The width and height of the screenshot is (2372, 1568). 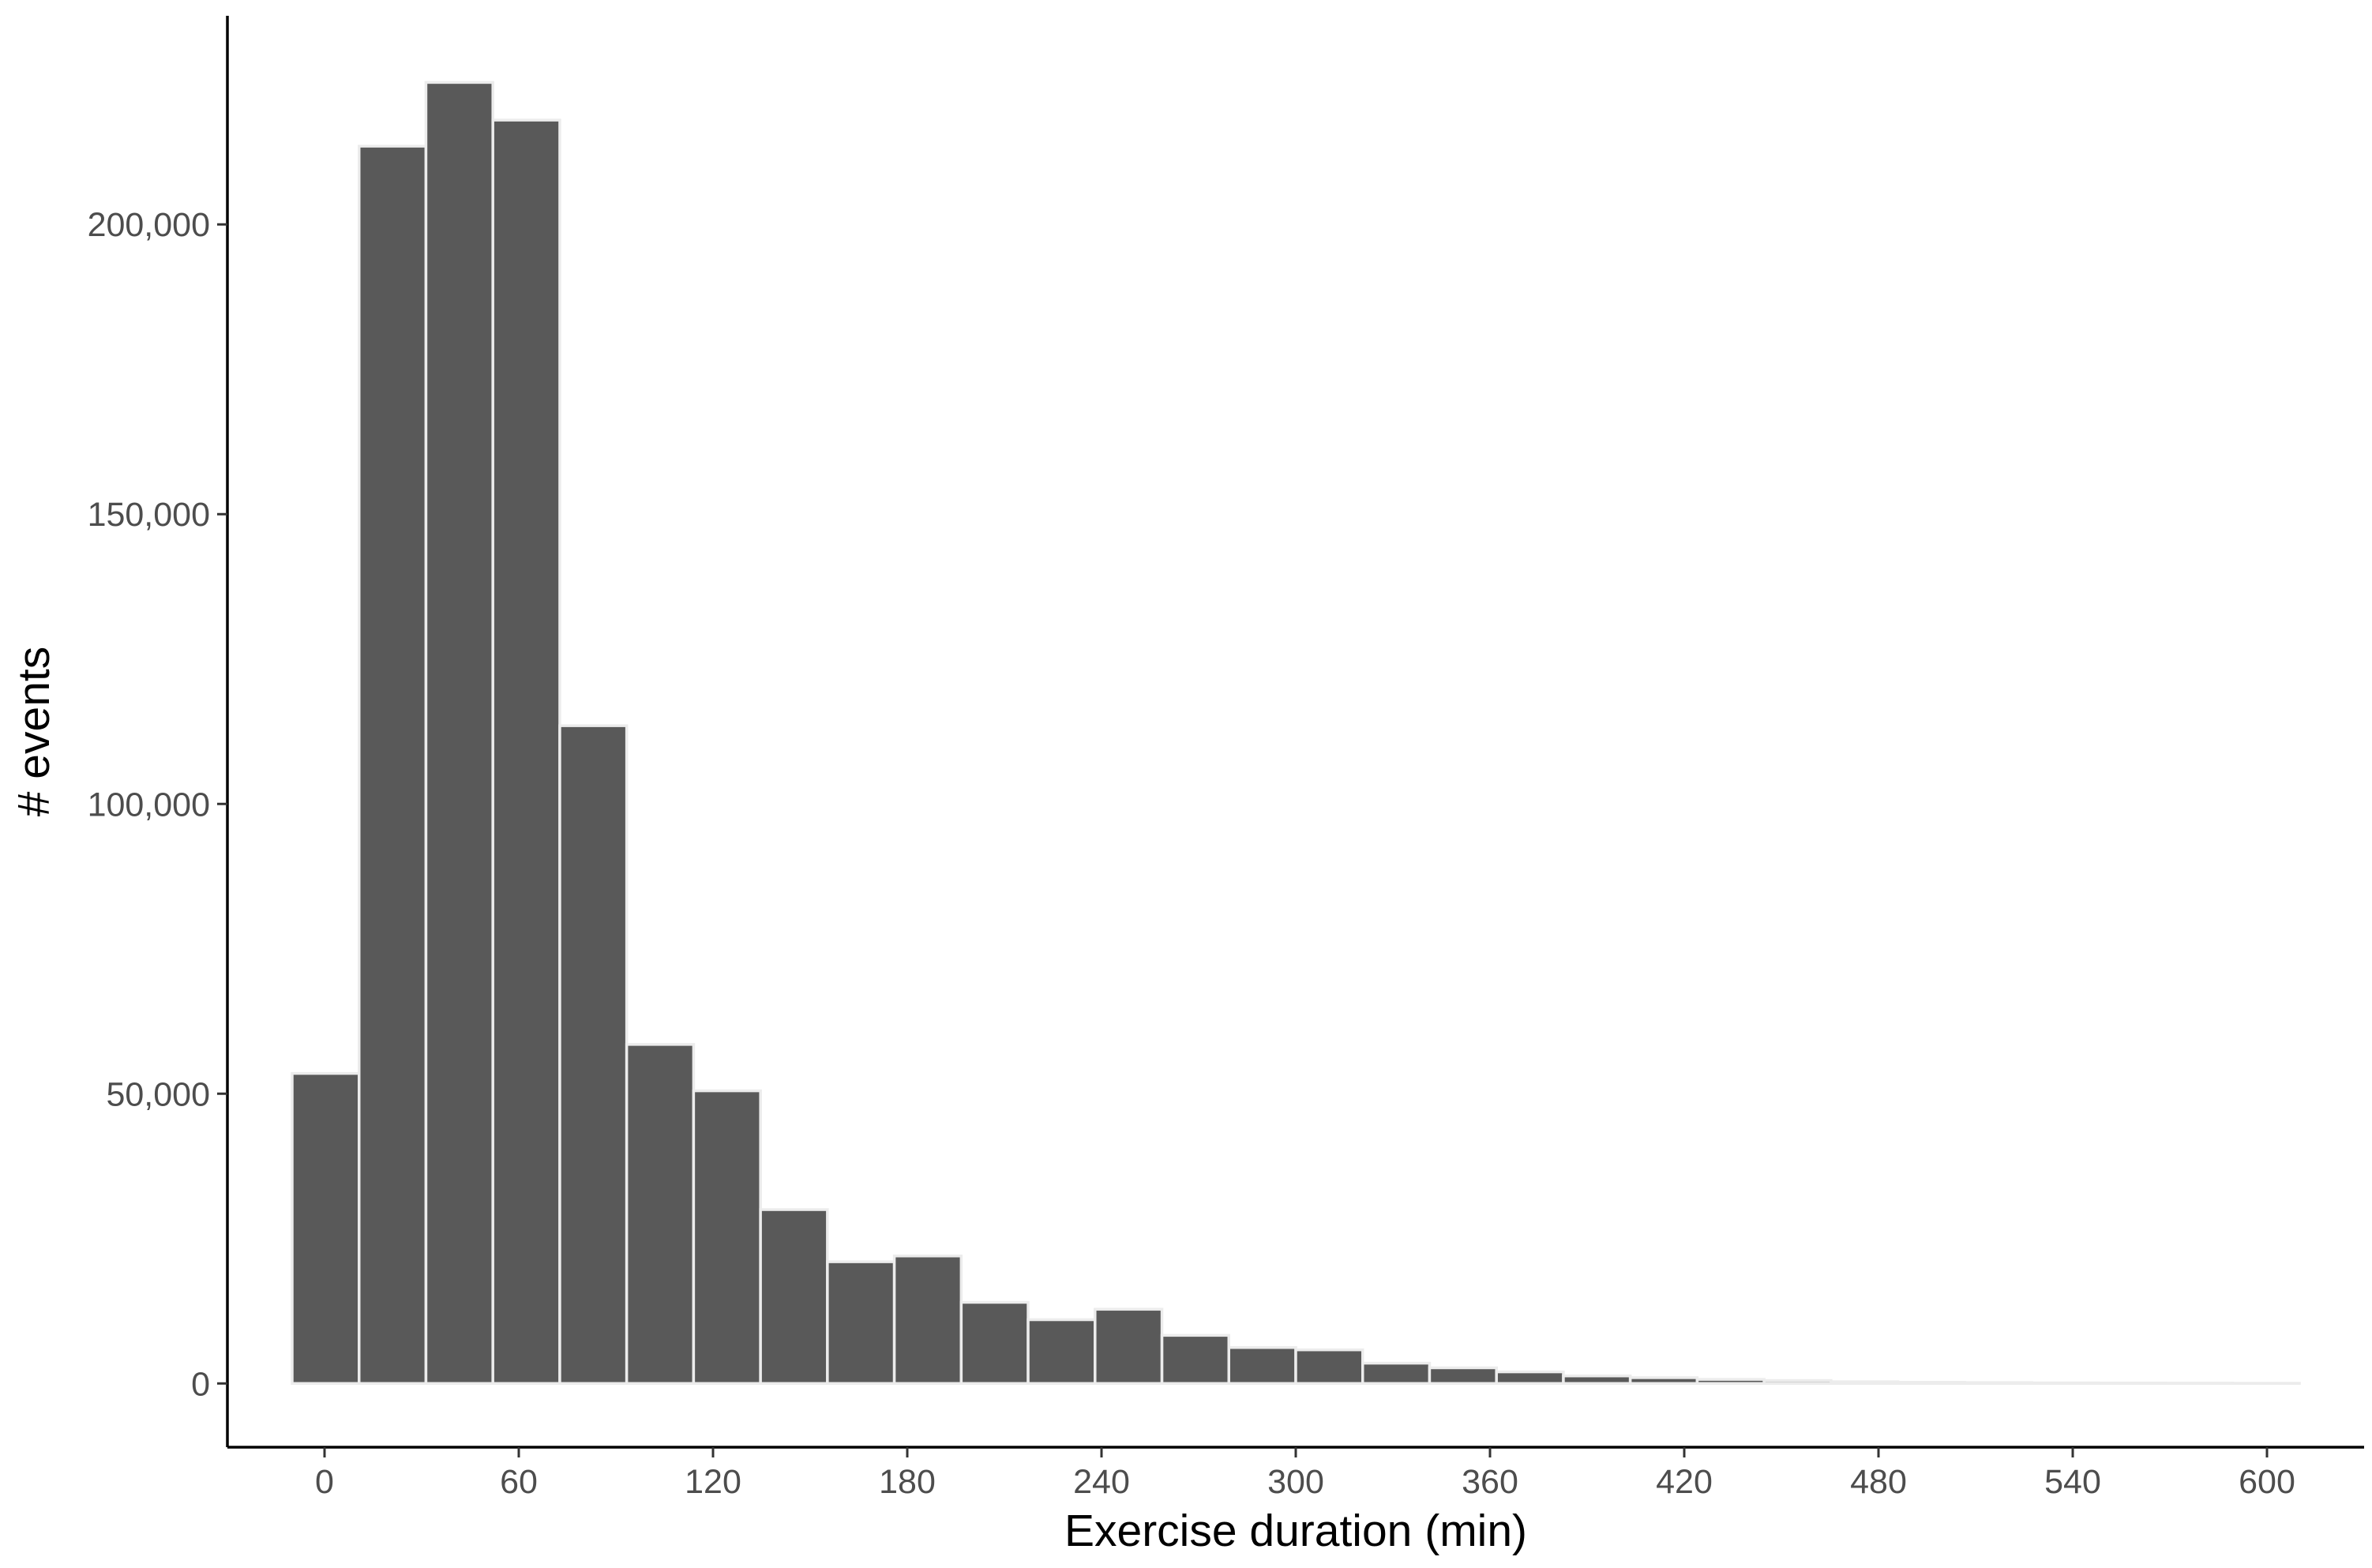 I want to click on y-axis-title: # events, so click(x=34, y=731).